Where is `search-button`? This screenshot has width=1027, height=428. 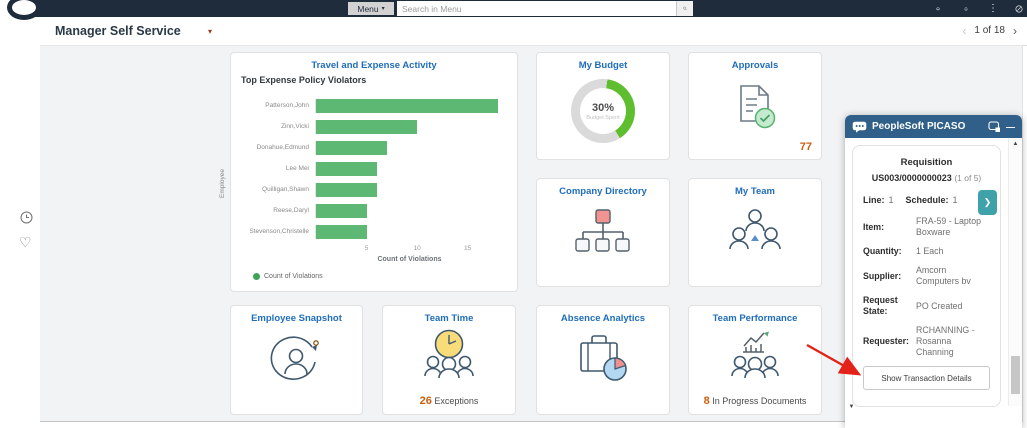
search-button is located at coordinates (684, 8).